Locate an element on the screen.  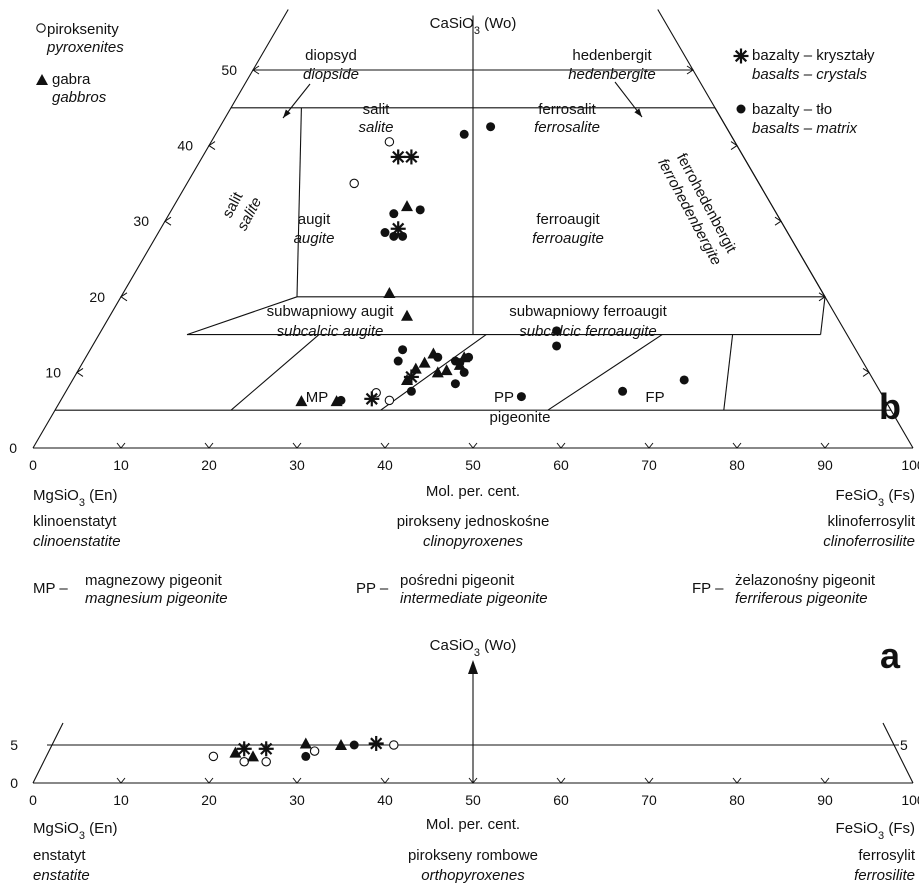
abbr-mp-pl: magnezowy pigeonit is located at coordinates (154, 580).